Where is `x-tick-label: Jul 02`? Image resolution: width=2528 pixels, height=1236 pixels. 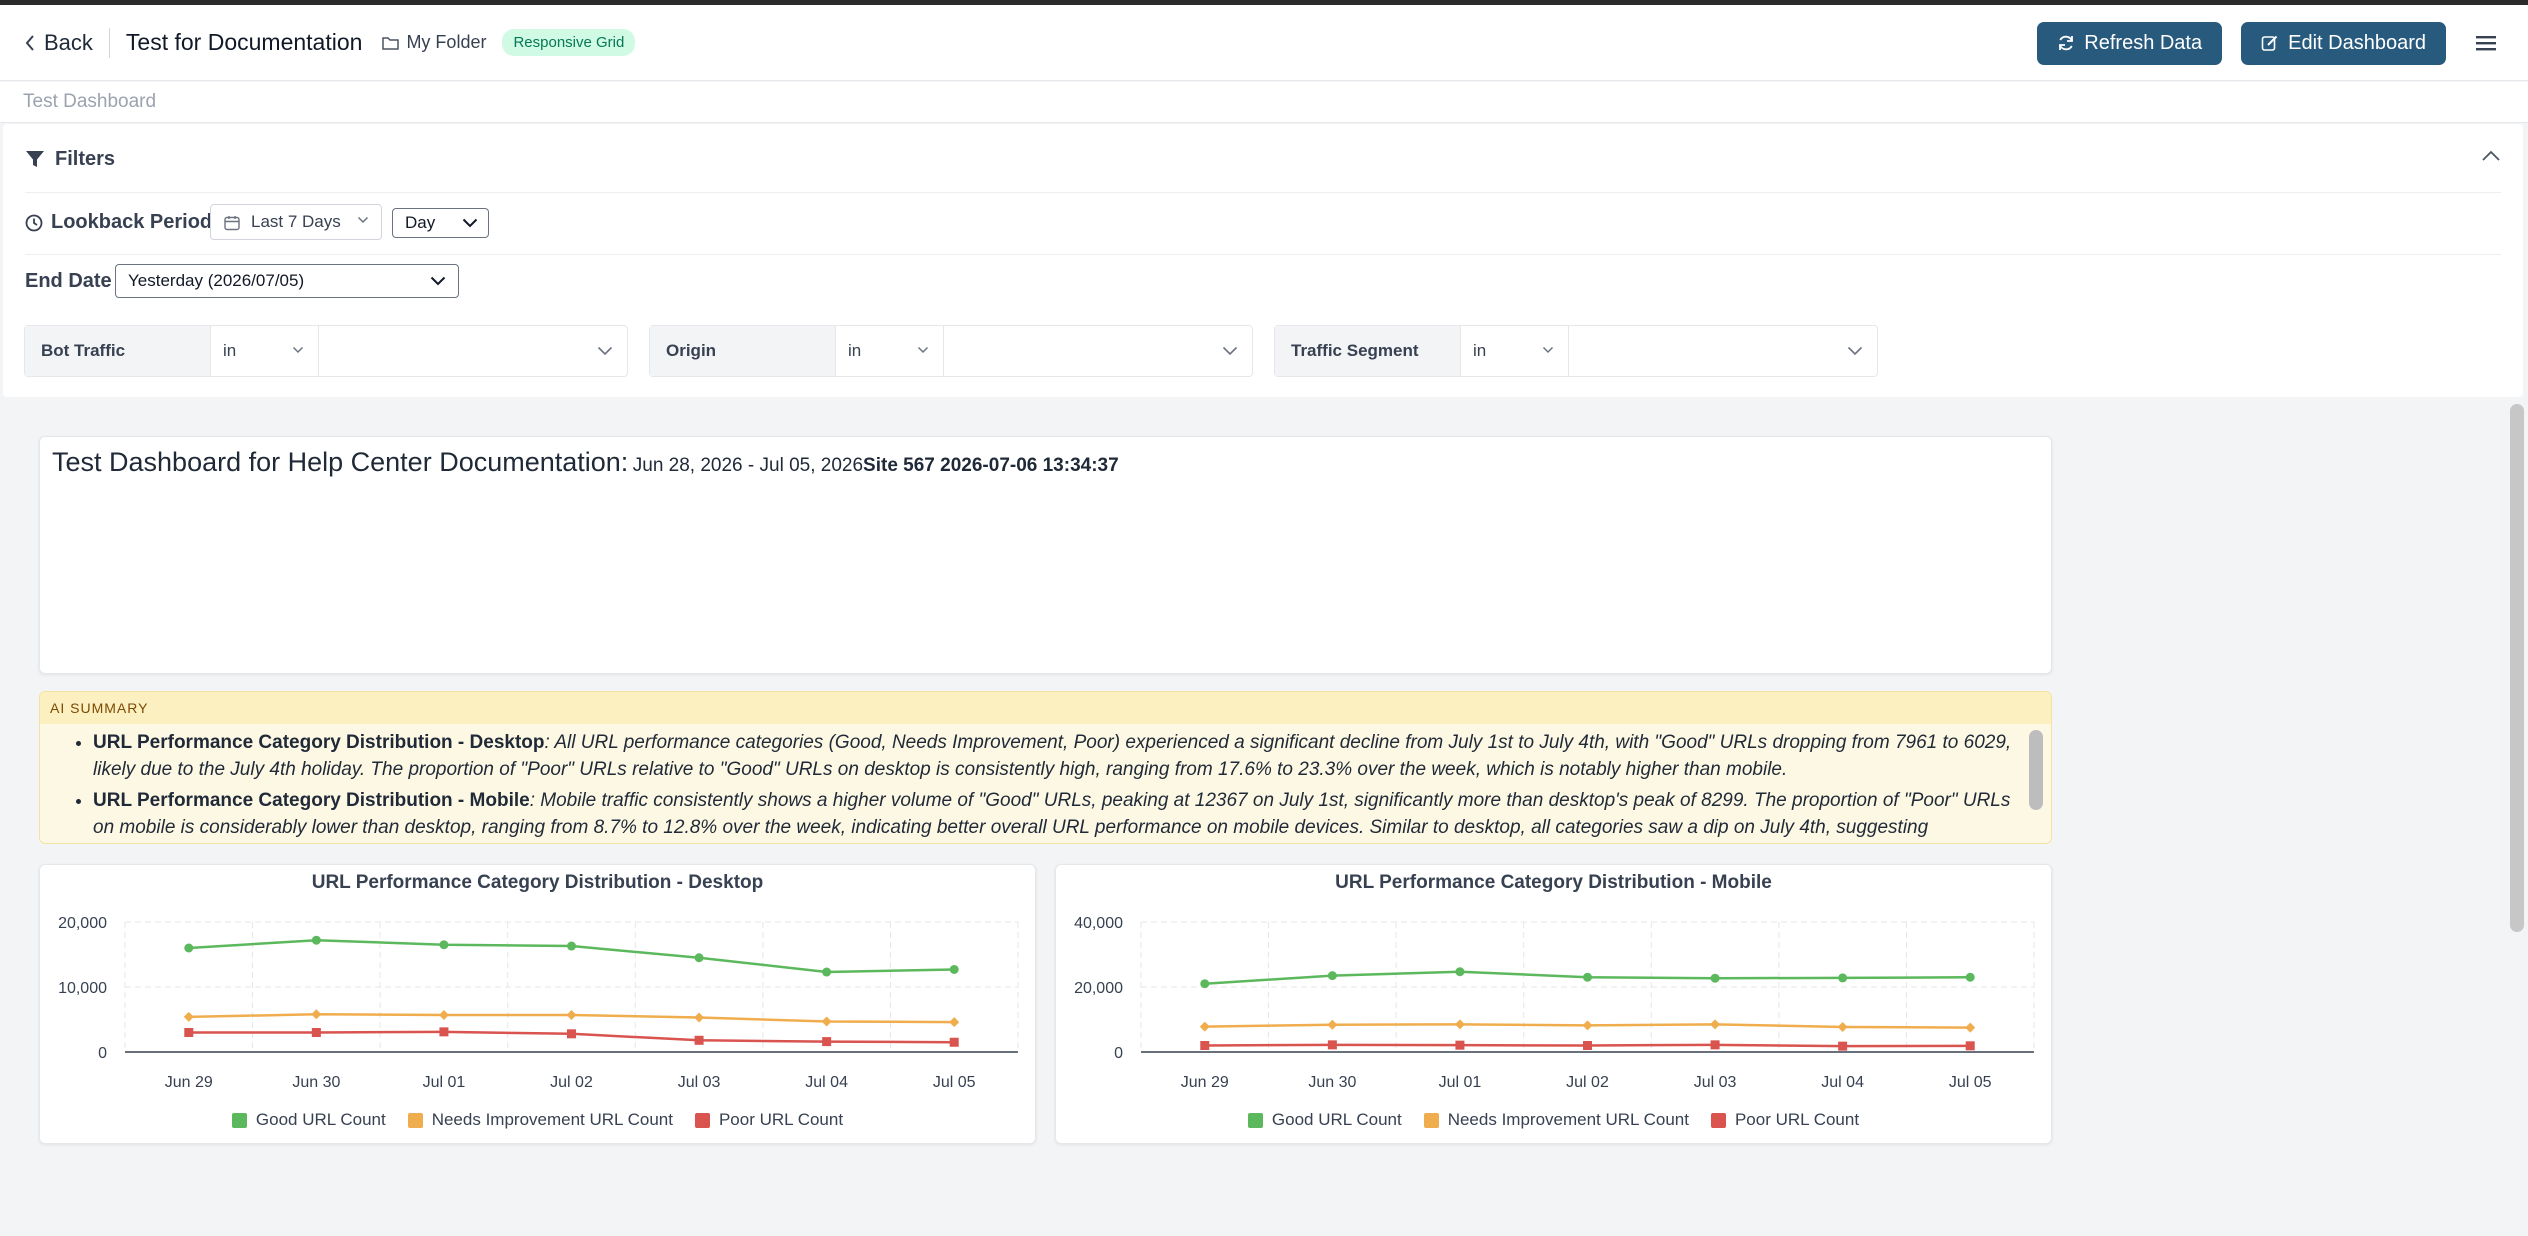
x-tick-label: Jul 02 is located at coordinates (571, 1082).